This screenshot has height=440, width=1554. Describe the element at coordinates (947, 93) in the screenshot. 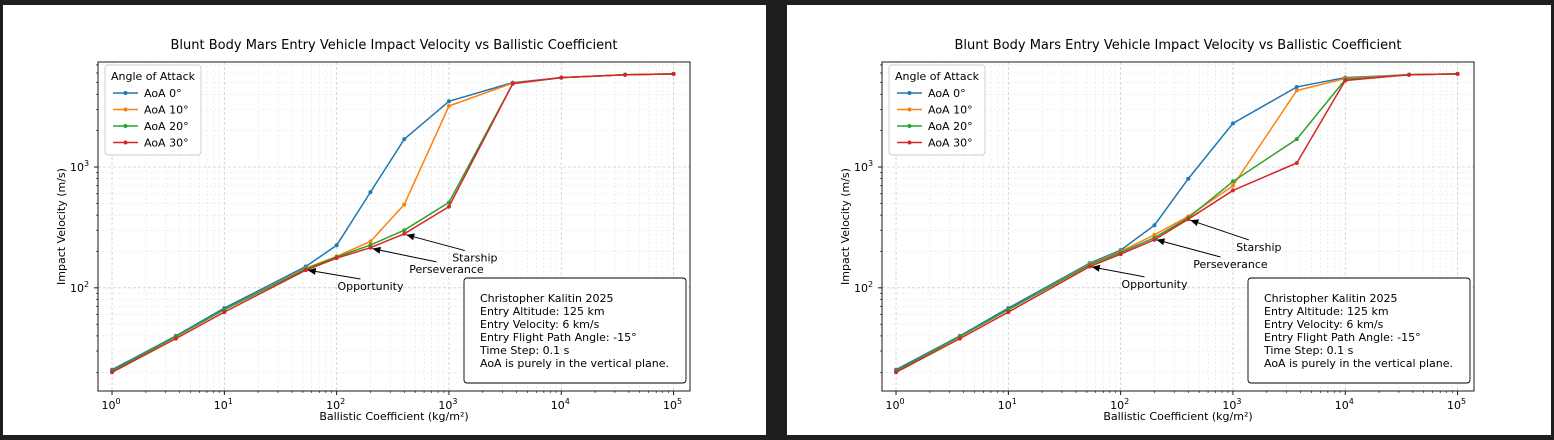

I see `legend-label: AoA 0°` at that location.